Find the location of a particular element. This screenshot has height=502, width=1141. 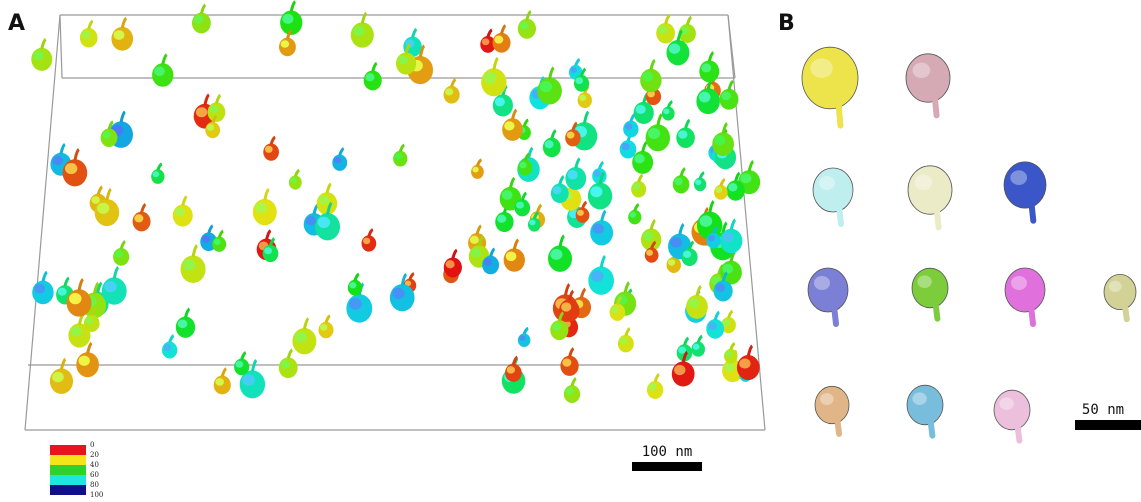

scale-bar-label: 50 nm is located at coordinates (1103, 410).